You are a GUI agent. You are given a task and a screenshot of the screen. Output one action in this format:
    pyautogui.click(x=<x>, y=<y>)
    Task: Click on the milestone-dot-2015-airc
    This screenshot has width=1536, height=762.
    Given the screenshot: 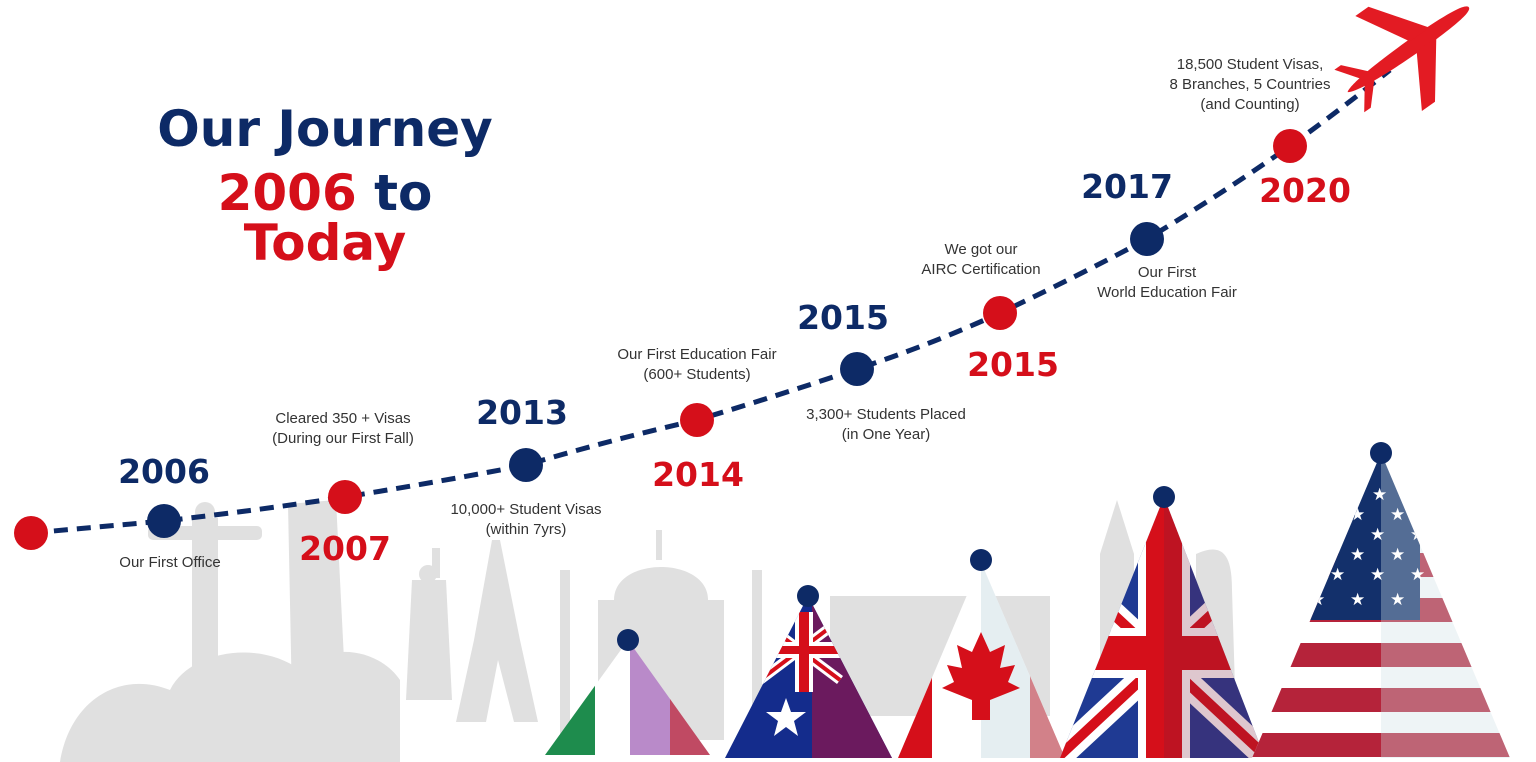 What is the action you would take?
    pyautogui.click(x=1000, y=313)
    